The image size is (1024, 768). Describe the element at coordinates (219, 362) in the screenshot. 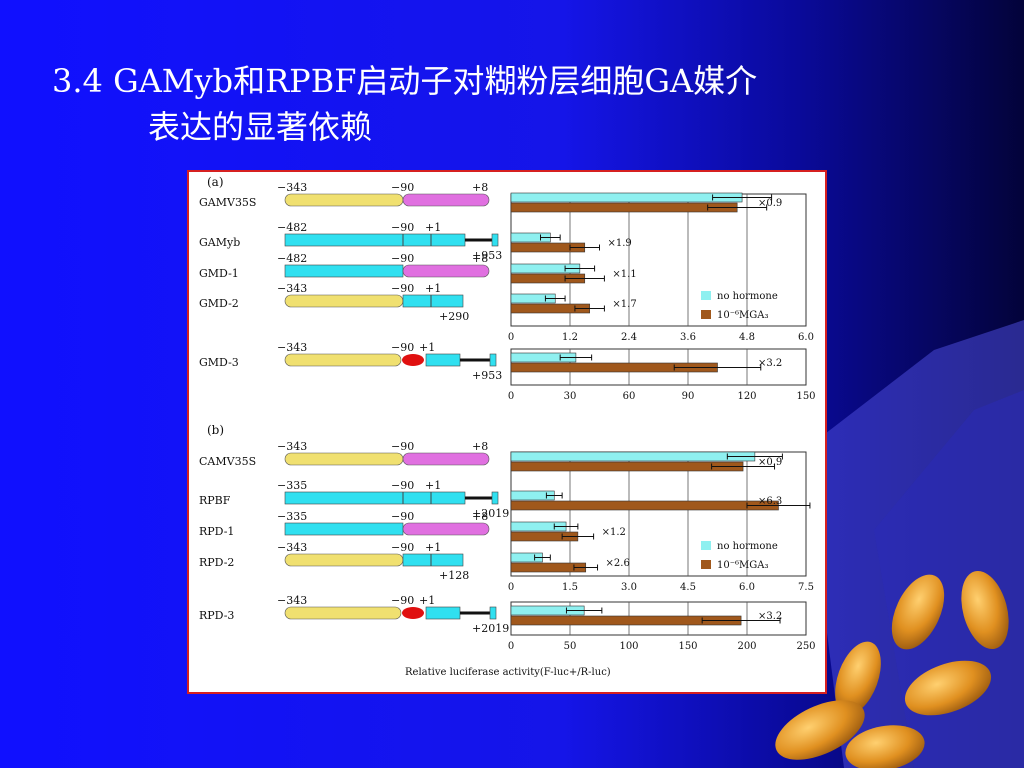

I see `construct-name: GMD-3` at that location.